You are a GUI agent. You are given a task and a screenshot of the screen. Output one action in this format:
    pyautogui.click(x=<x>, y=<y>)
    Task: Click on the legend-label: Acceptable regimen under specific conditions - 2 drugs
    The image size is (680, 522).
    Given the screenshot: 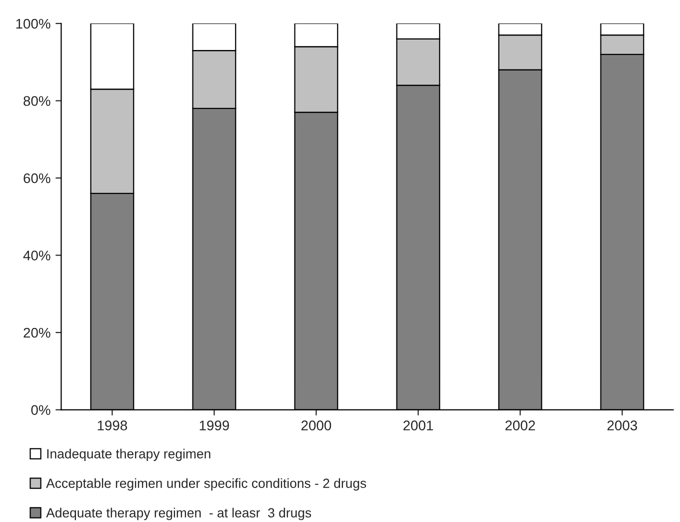 What is the action you would take?
    pyautogui.click(x=206, y=484)
    